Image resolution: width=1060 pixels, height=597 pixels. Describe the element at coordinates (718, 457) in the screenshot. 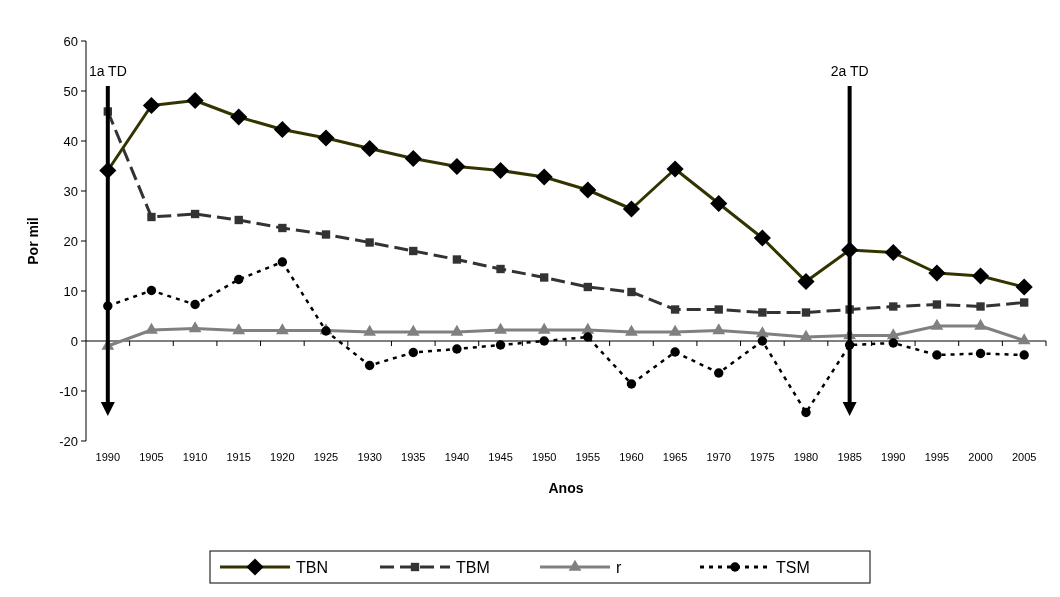

I see `x-tick-label: 1970` at that location.